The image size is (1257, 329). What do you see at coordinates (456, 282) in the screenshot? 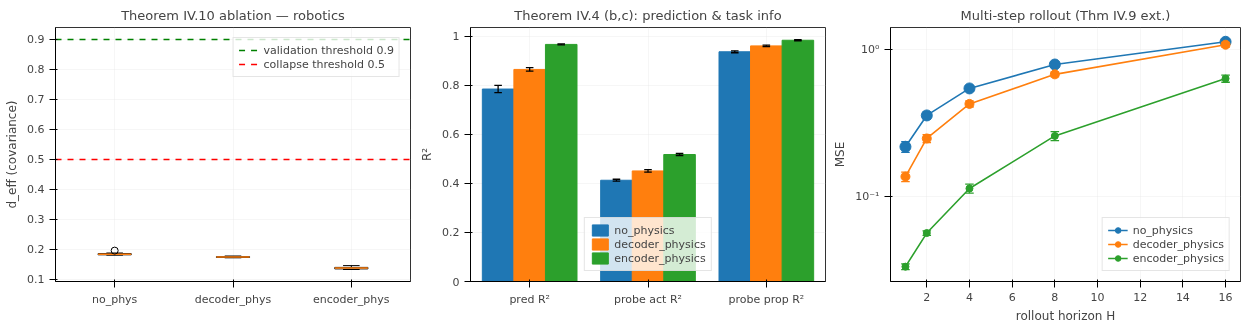
I see `y-tick-label: 0` at bounding box center [456, 282].